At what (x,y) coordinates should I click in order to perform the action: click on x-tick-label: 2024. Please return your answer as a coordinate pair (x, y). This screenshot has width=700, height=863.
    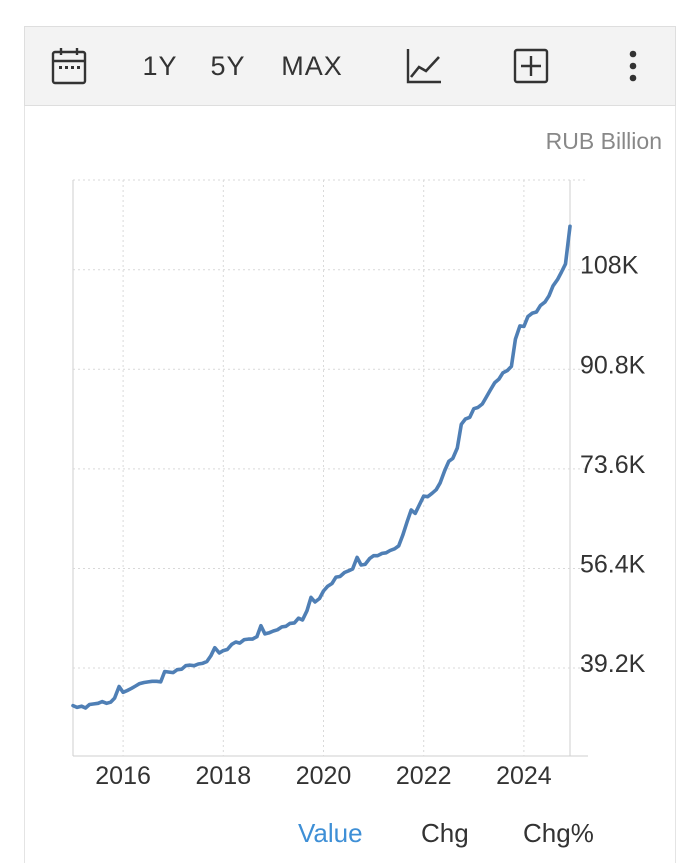
    Looking at the image, I should click on (524, 776).